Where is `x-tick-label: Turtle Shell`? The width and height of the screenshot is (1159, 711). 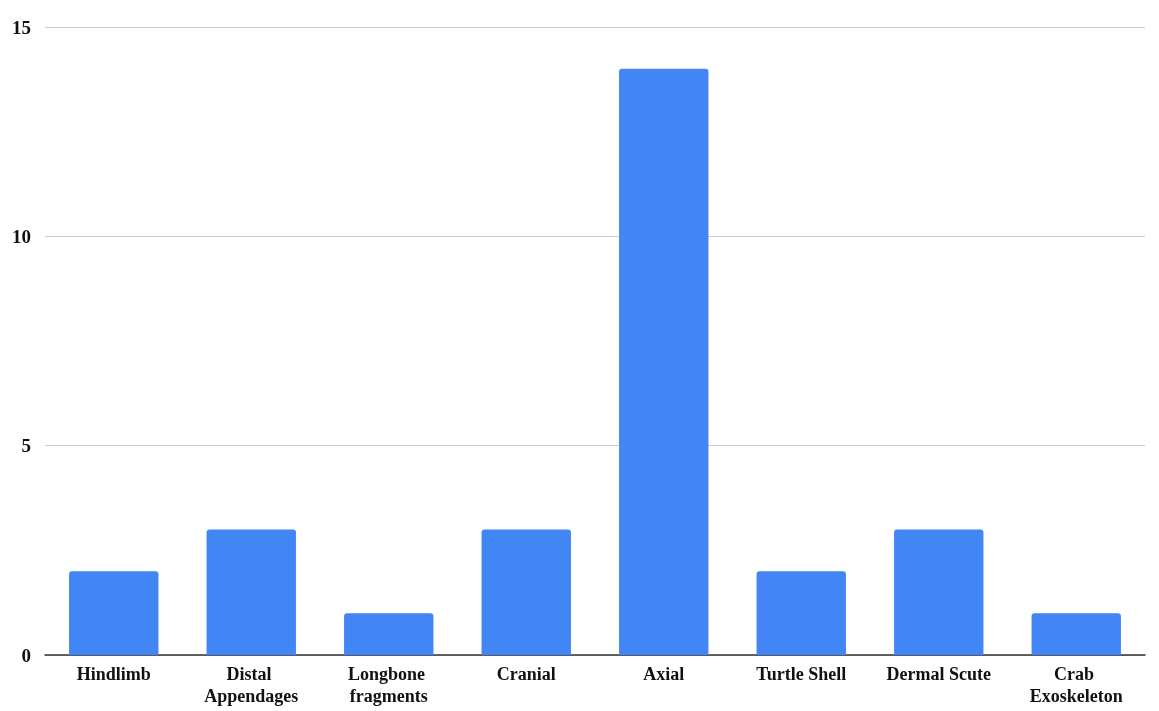 x-tick-label: Turtle Shell is located at coordinates (801, 674).